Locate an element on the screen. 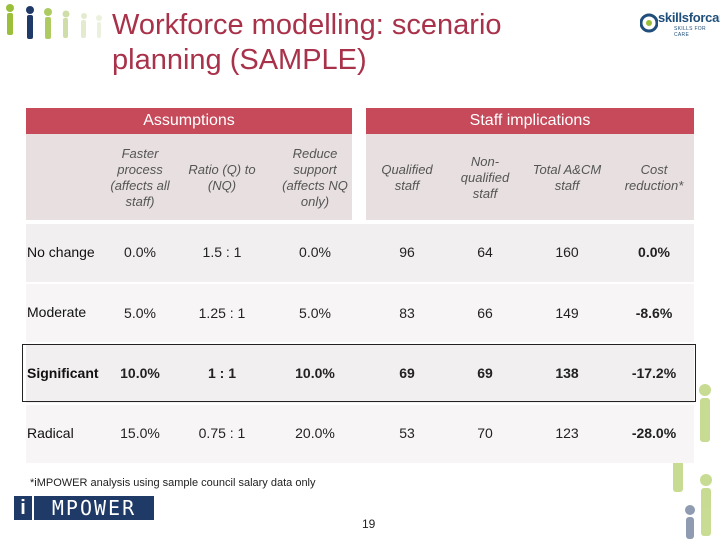 Image resolution: width=720 pixels, height=540 pixels. table-cell: 64 is located at coordinates (485, 252).